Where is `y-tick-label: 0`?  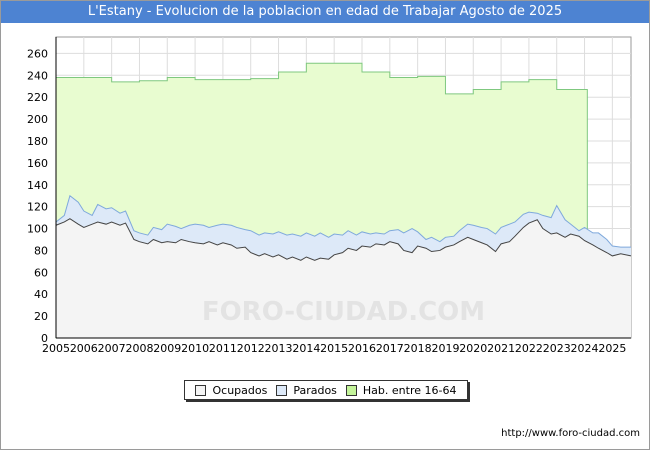
y-tick-label: 0 is located at coordinates (44, 338).